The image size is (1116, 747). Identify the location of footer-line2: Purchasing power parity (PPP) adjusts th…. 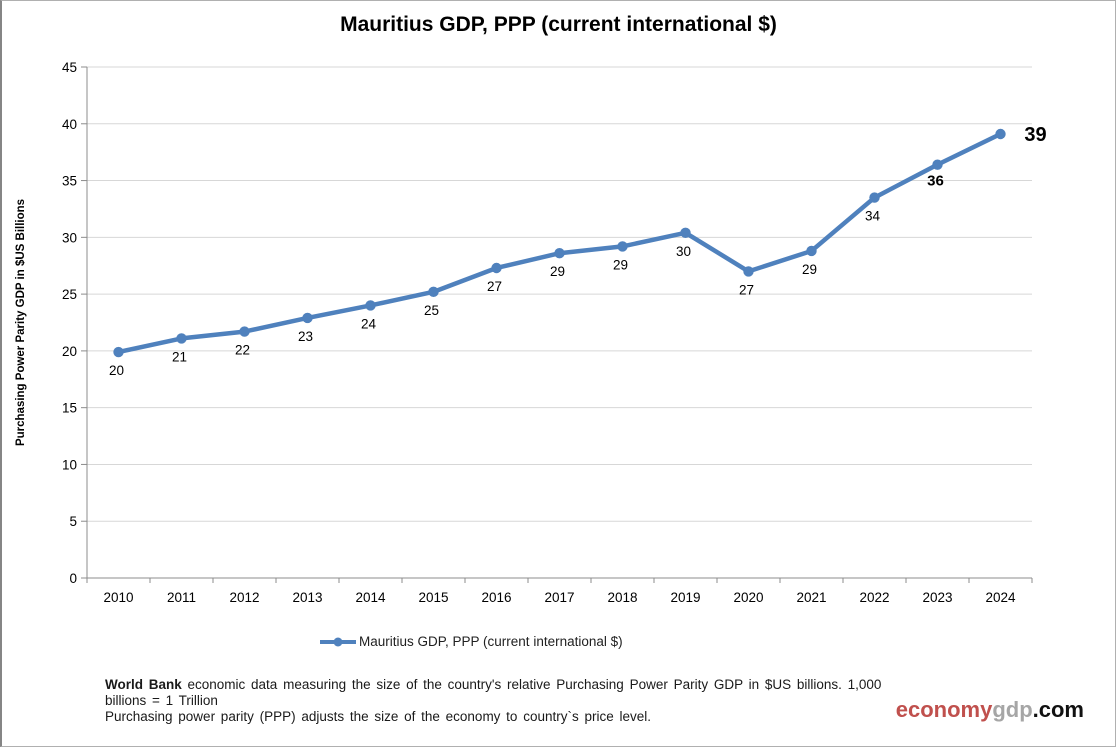
(378, 716).